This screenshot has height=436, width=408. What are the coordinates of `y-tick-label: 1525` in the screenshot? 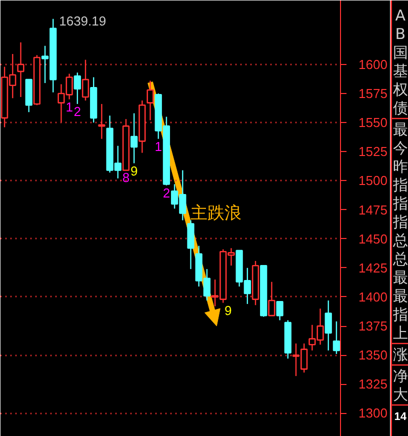 It's located at (373, 152).